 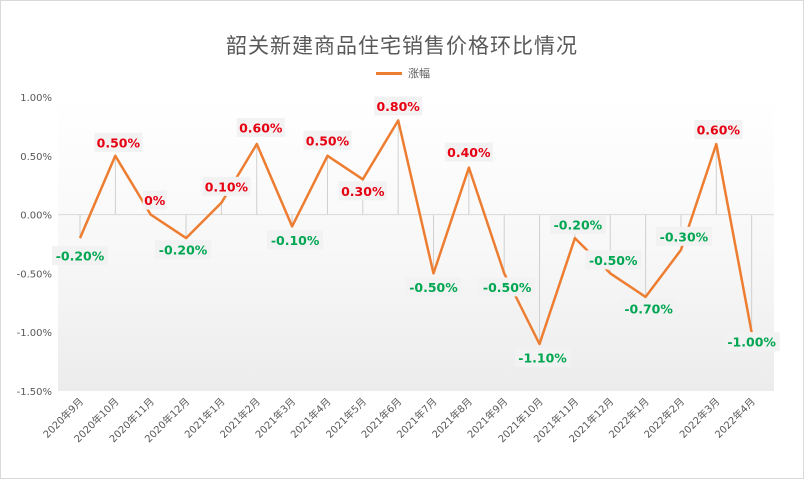 What do you see at coordinates (34, 274) in the screenshot?
I see `y-tick-label: -0.50%` at bounding box center [34, 274].